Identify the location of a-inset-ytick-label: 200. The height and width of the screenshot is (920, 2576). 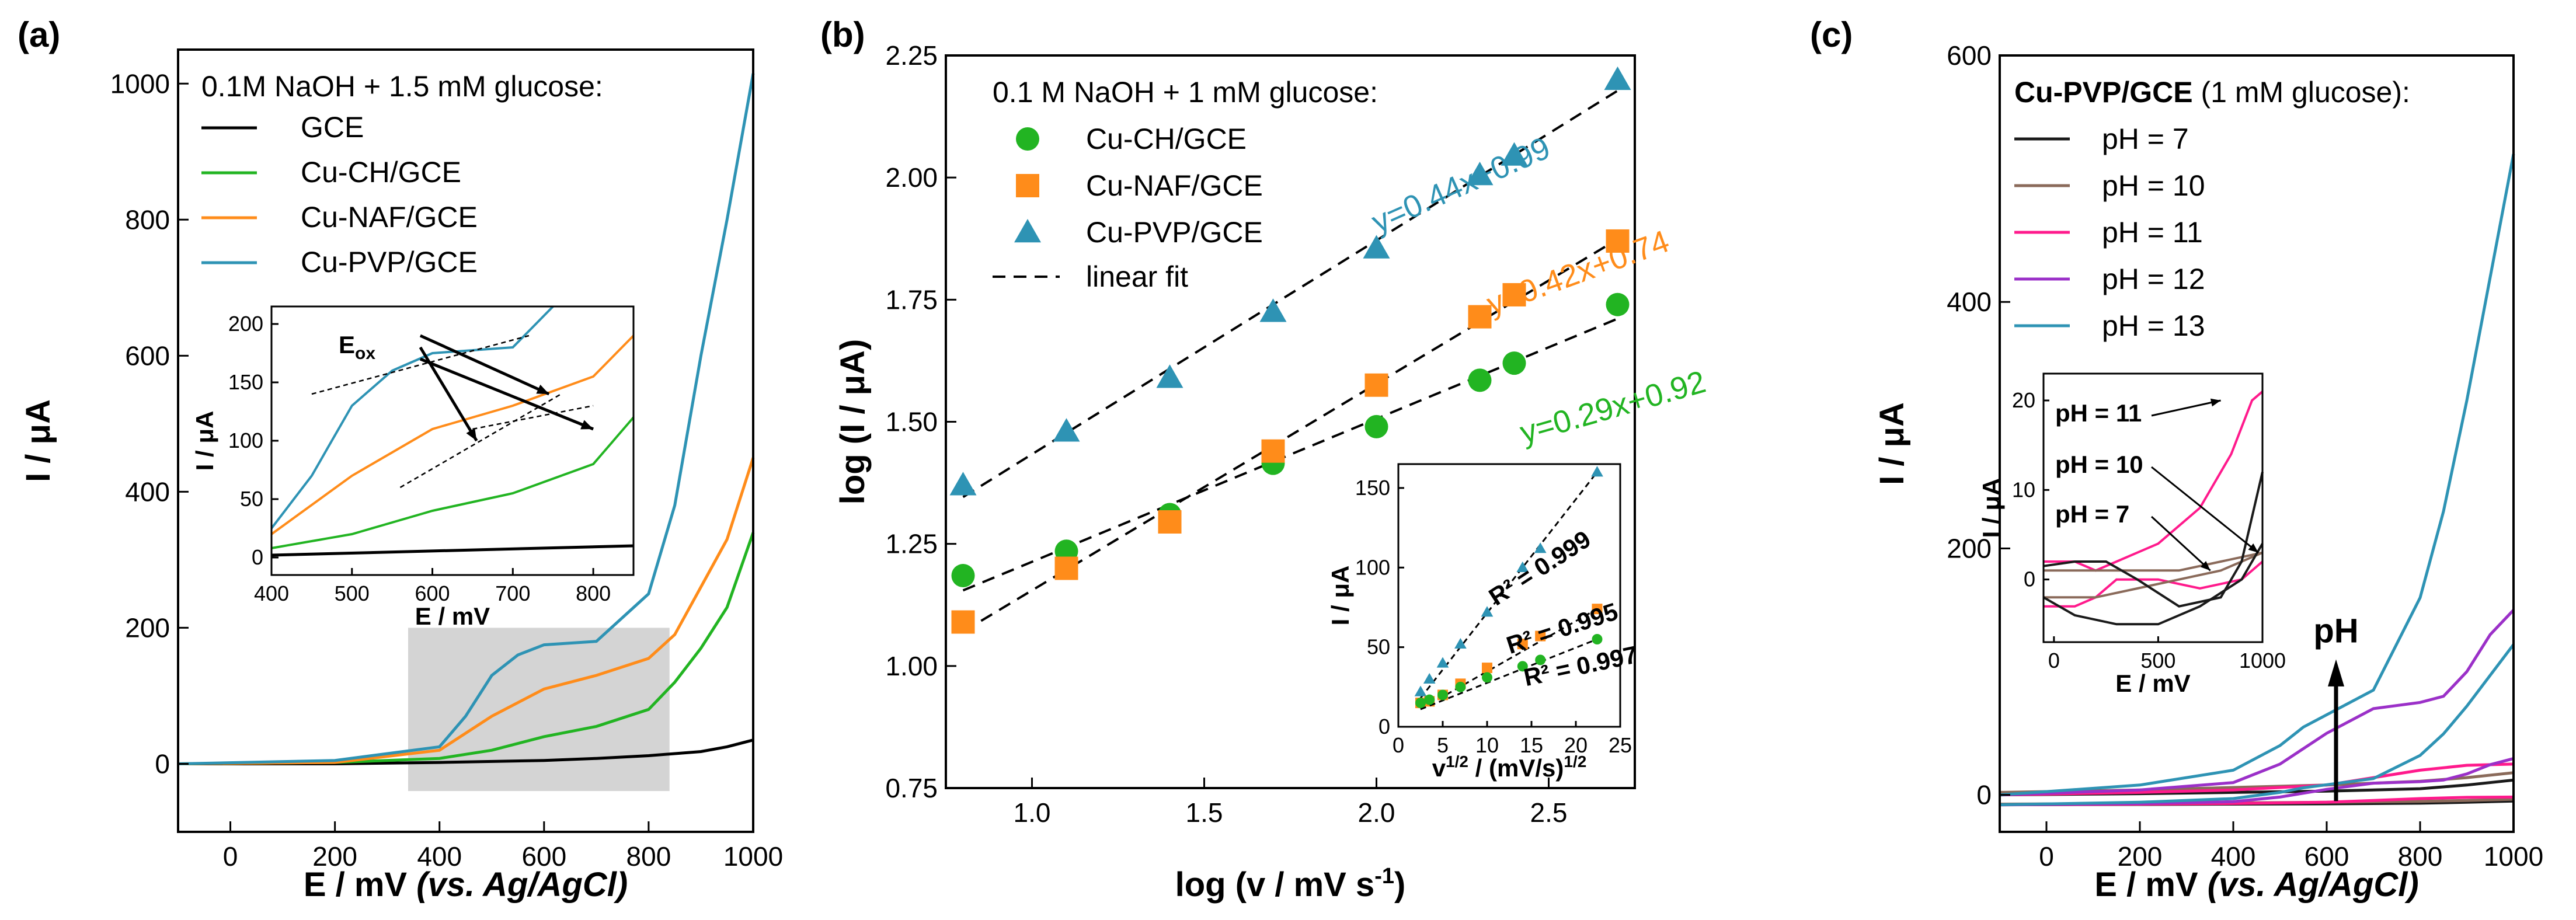
(245, 324).